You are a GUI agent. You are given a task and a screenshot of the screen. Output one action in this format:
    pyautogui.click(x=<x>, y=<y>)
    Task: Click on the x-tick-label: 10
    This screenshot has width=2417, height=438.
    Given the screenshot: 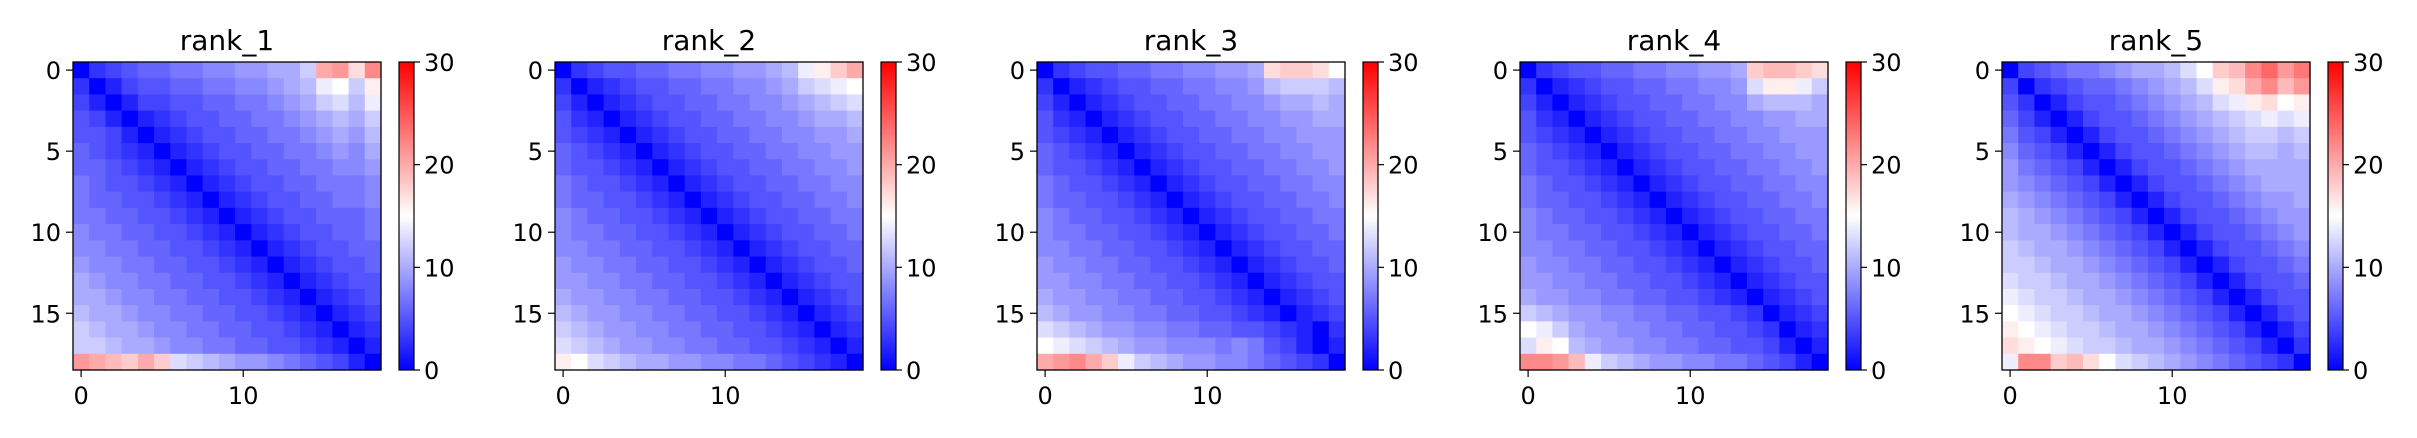 What is the action you would take?
    pyautogui.click(x=1207, y=396)
    